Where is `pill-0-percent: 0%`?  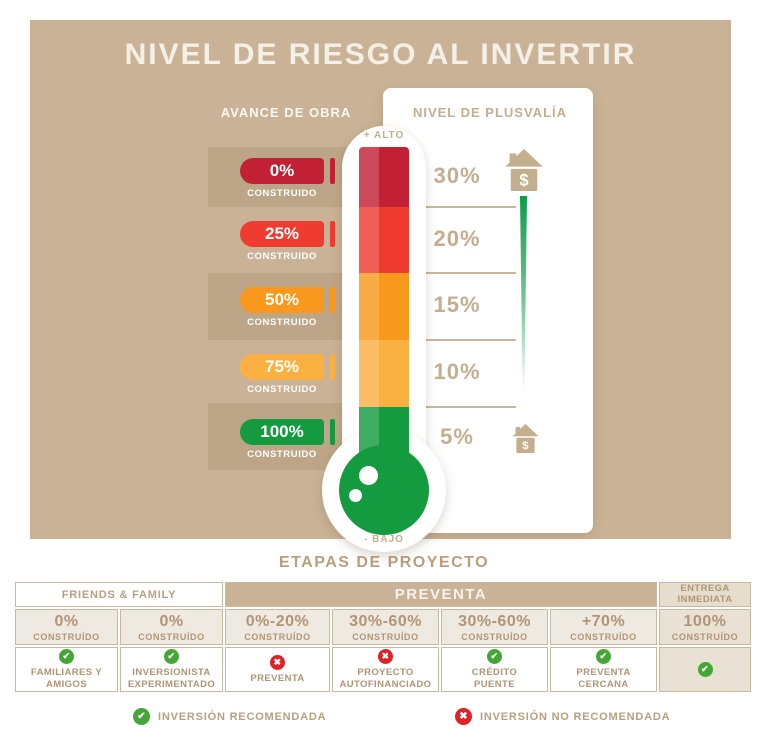
pill-0-percent: 0% is located at coordinates (282, 171).